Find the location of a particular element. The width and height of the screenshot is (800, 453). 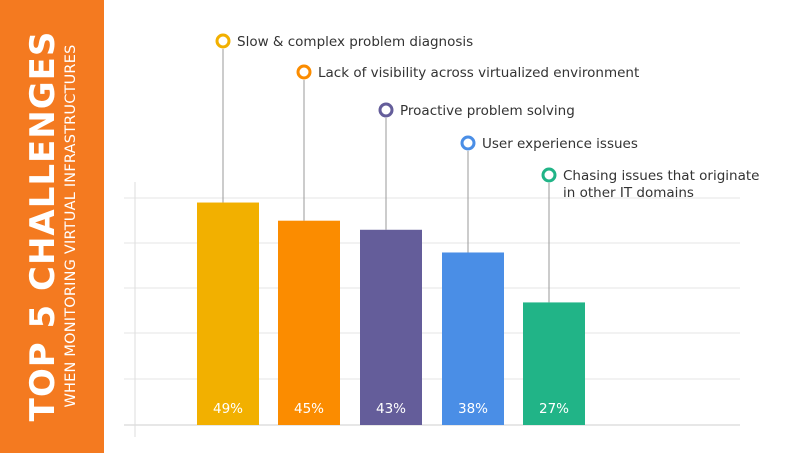

data-label: 45% is located at coordinates (309, 409).